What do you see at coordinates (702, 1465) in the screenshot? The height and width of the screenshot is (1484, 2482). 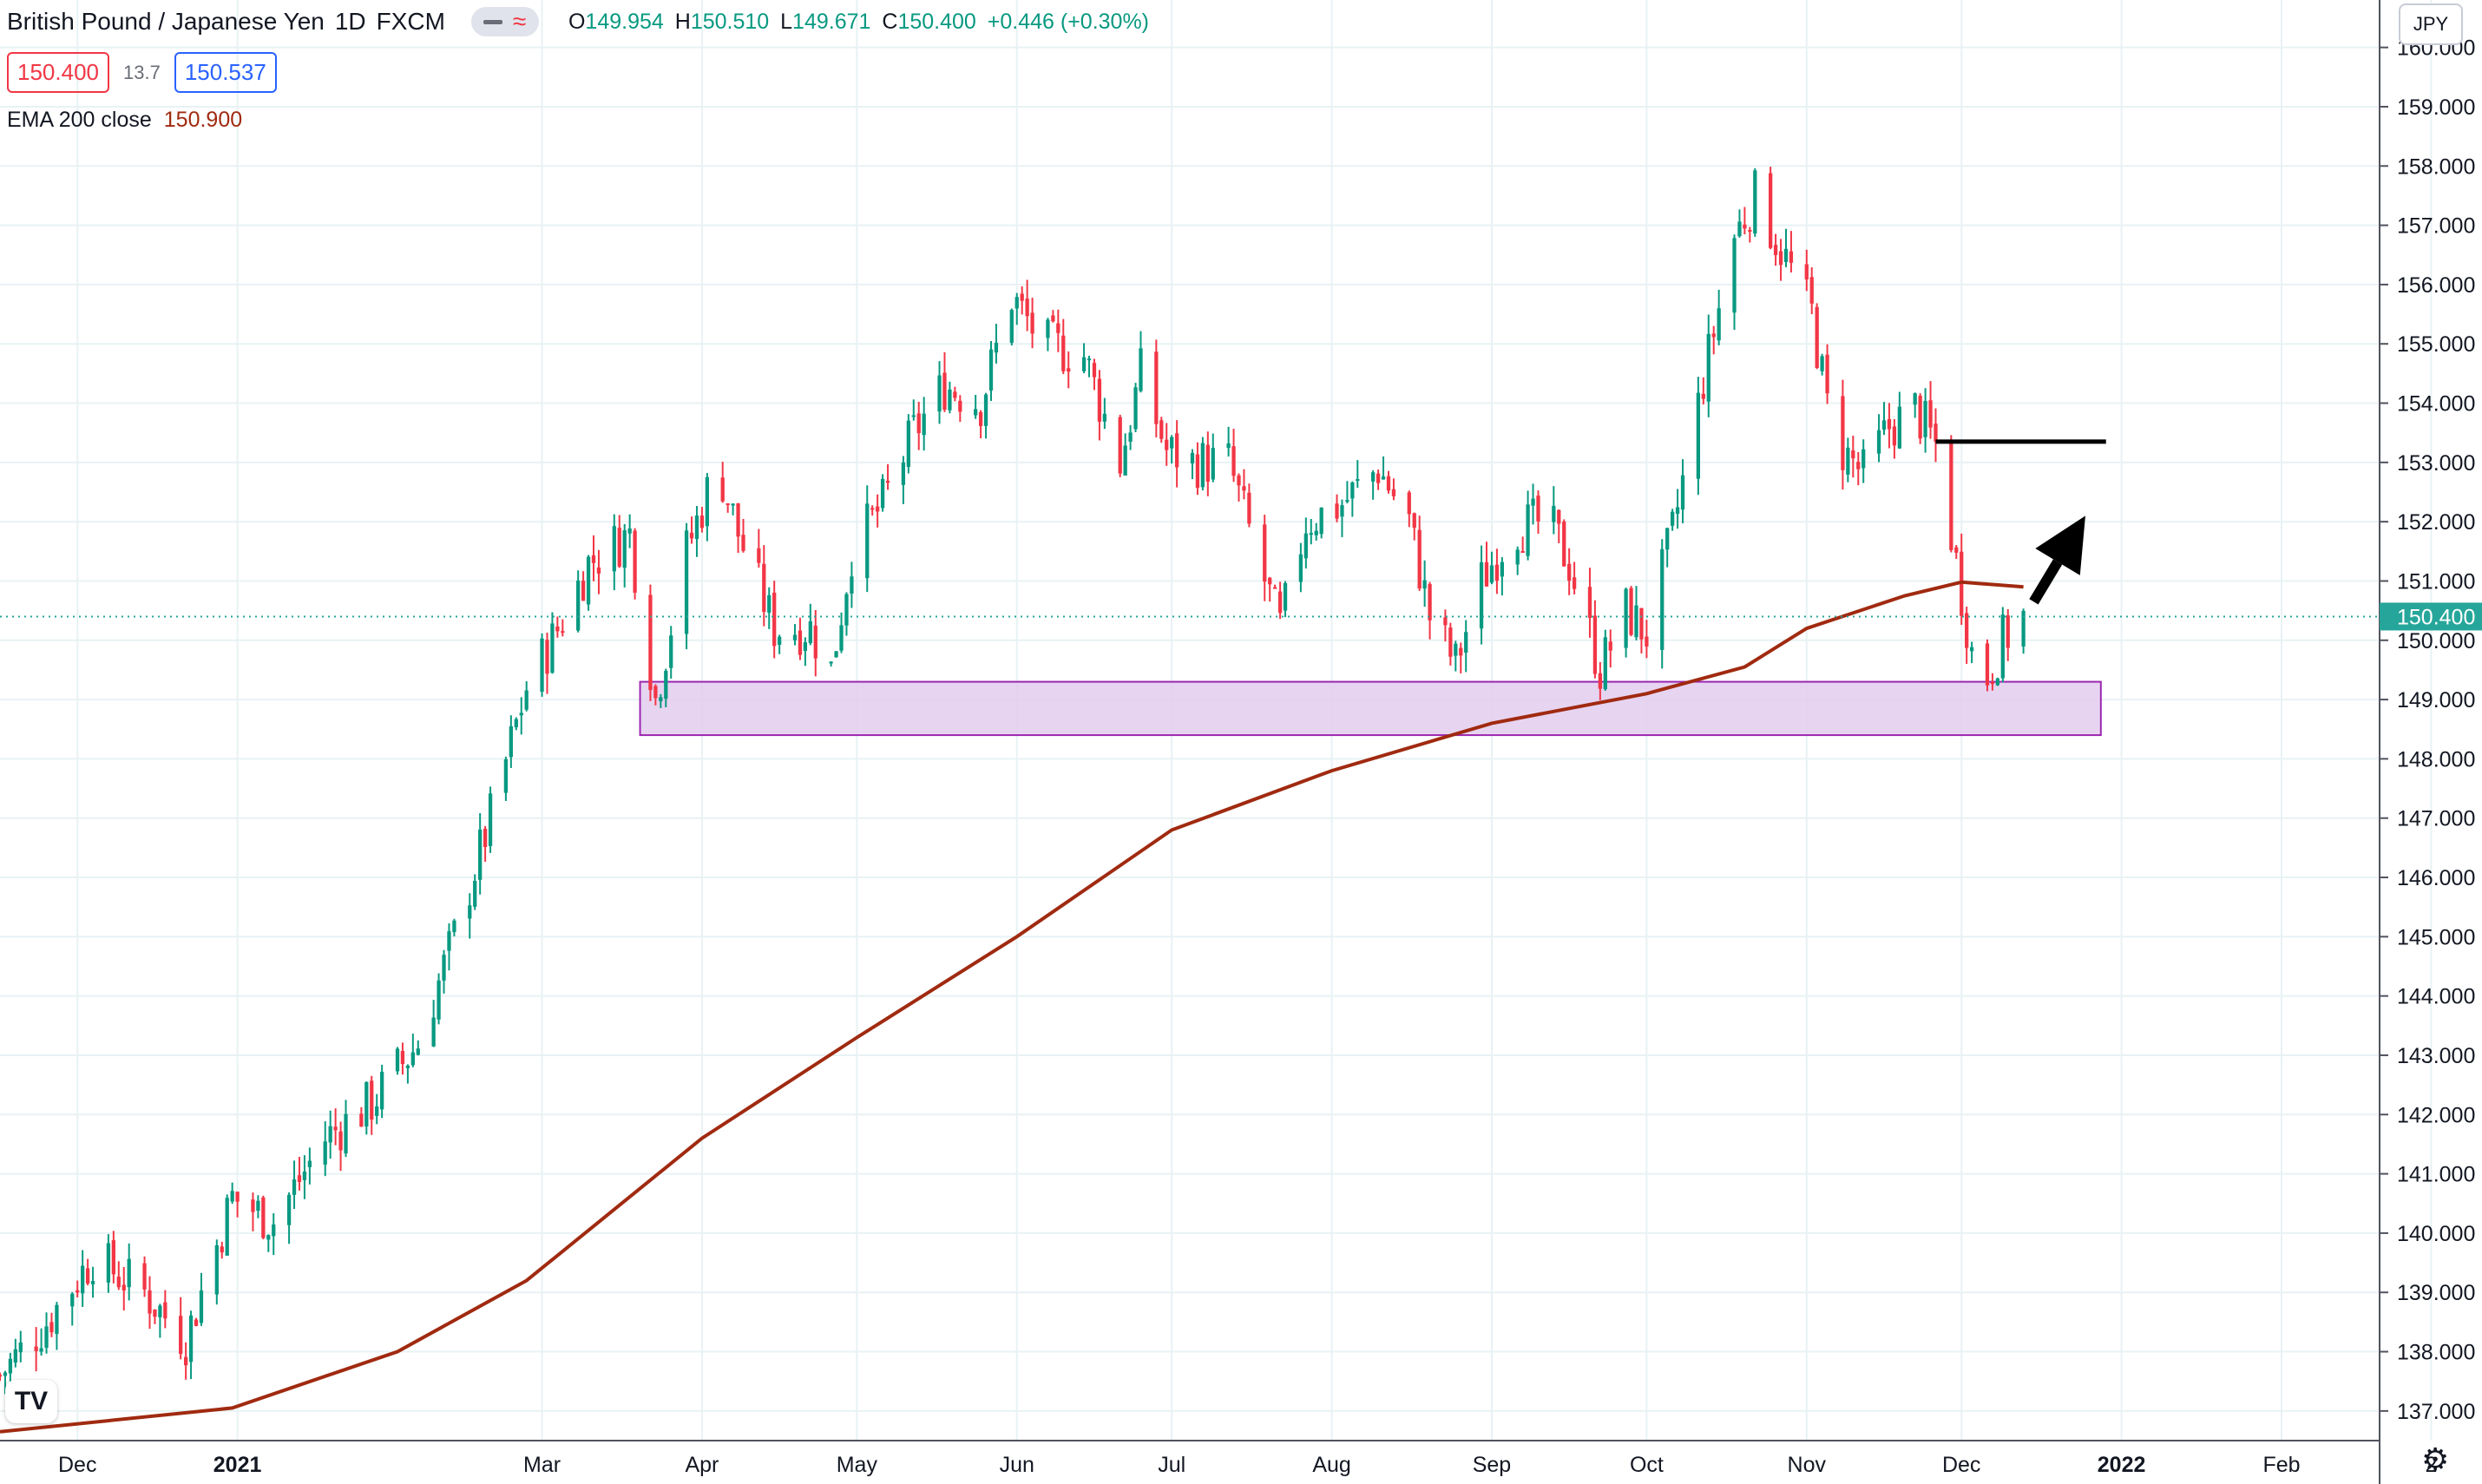 I see `time-tick-label: Apr` at bounding box center [702, 1465].